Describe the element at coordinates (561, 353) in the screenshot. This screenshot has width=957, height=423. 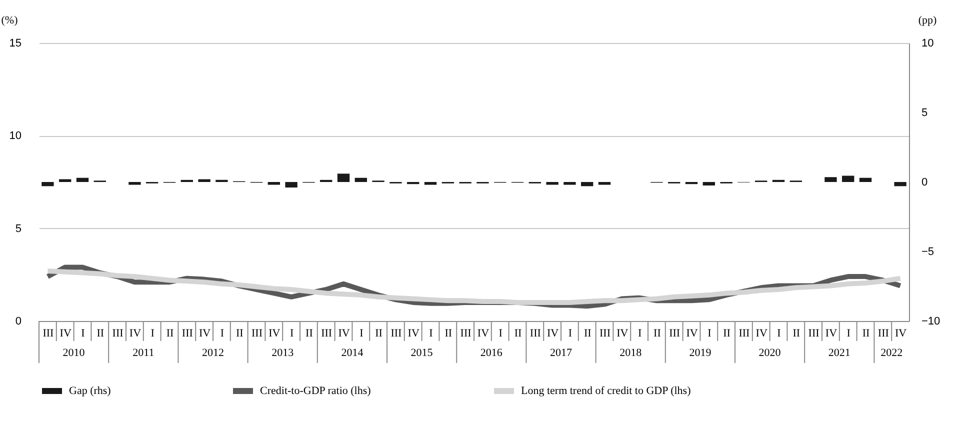
I see `text: 2017` at that location.